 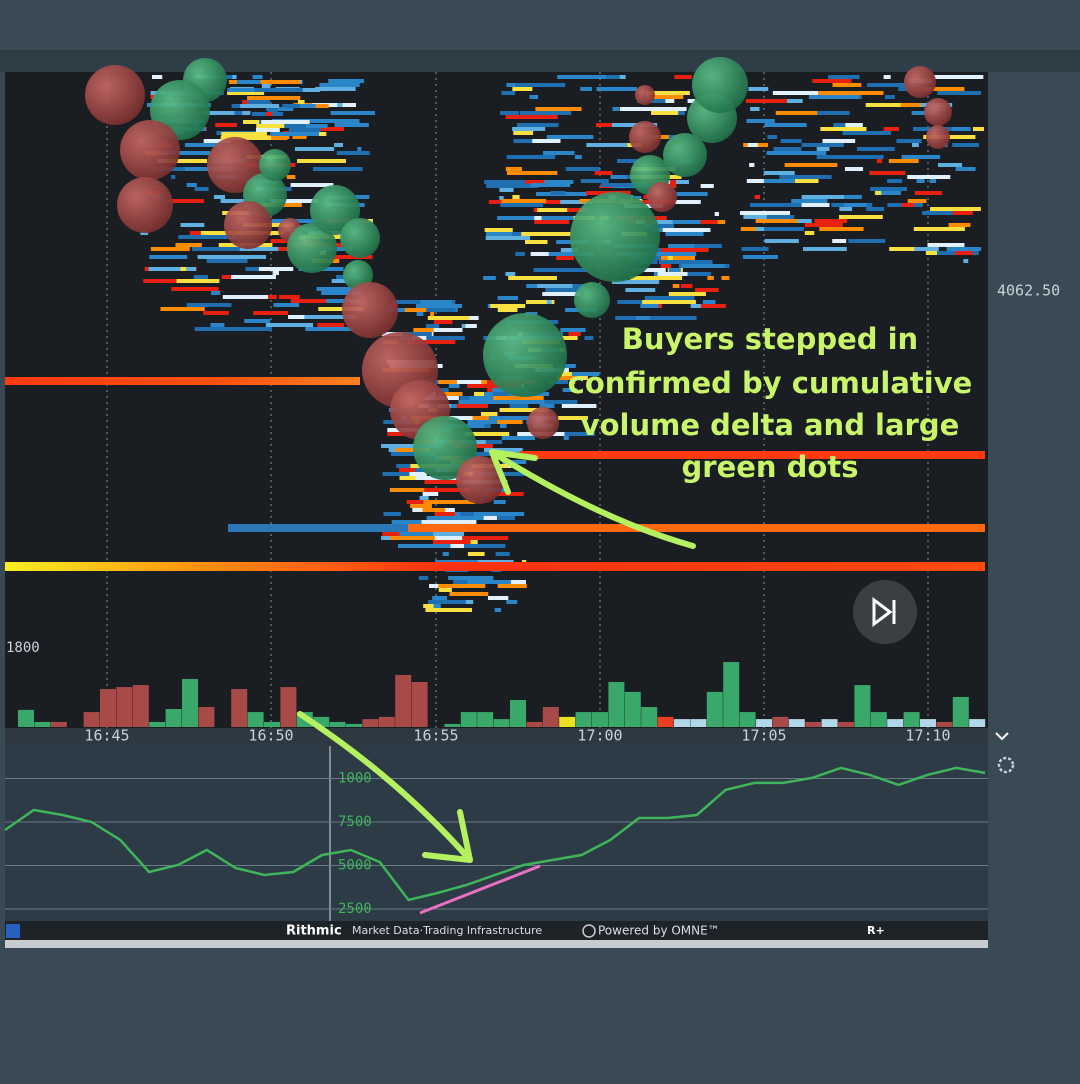 What do you see at coordinates (270, 736) in the screenshot?
I see `time-label: 16:50` at bounding box center [270, 736].